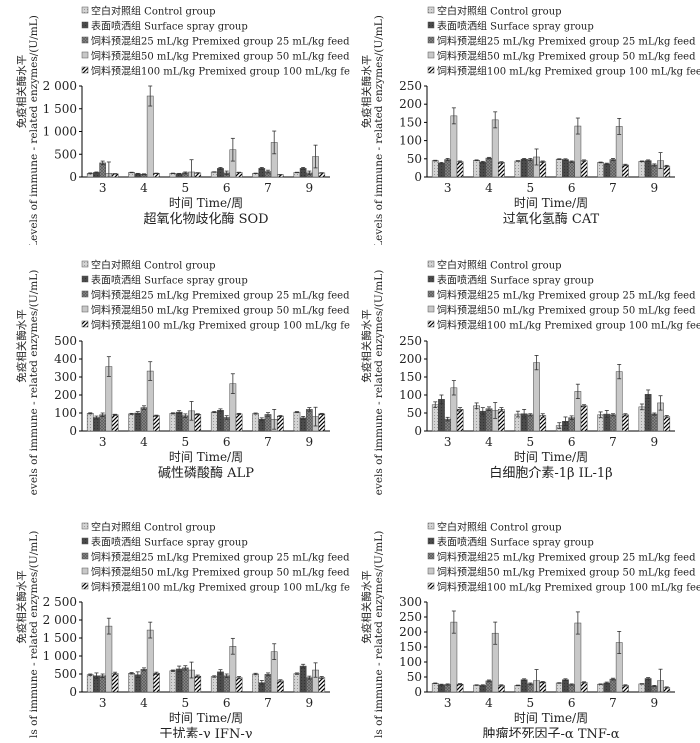  Describe the element at coordinates (144, 442) in the screenshot. I see `x-tick-label: 4` at that location.